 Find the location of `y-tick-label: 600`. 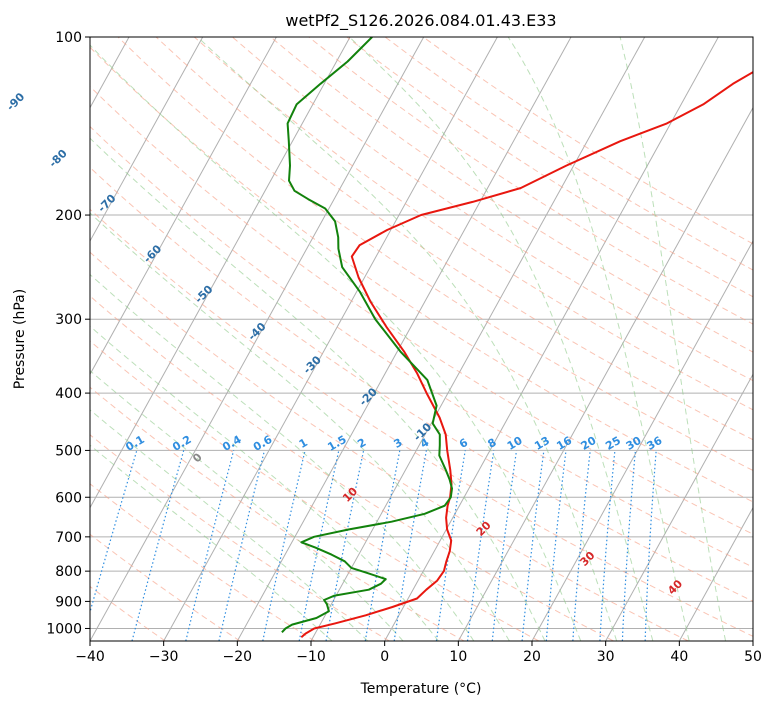

y-tick-label: 600 is located at coordinates (68, 498).